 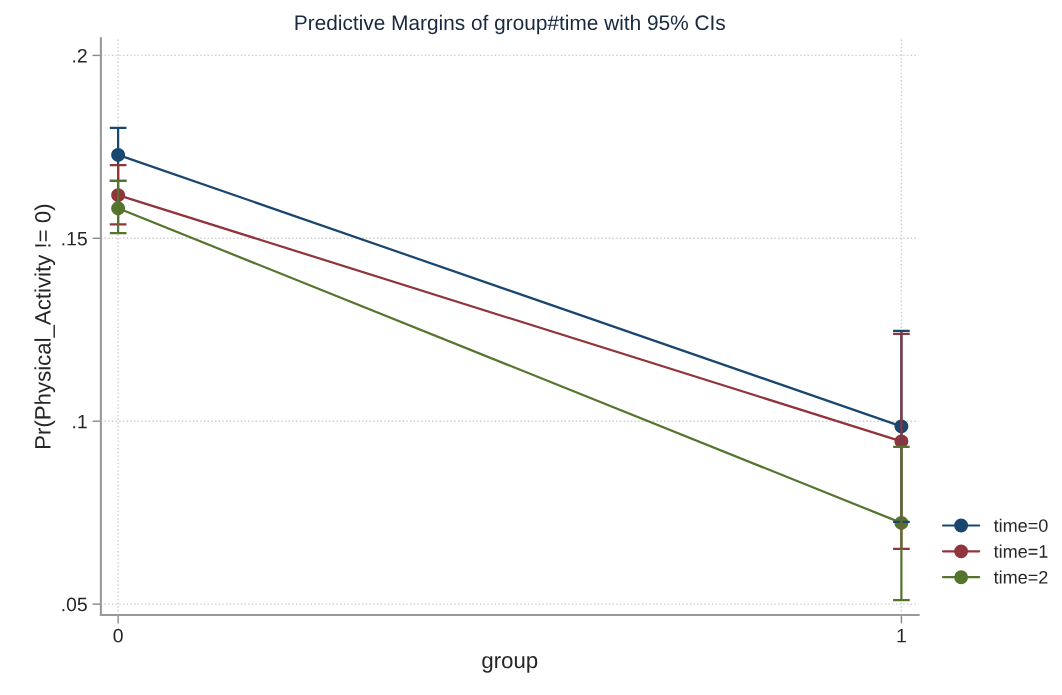 What do you see at coordinates (1020, 551) in the screenshot?
I see `legend-label: time=1` at bounding box center [1020, 551].